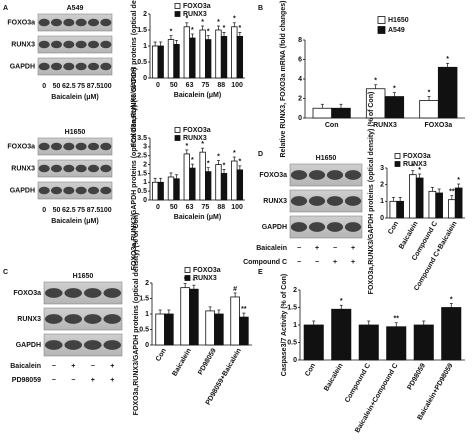 This screenshot has width=474, height=447. What do you see at coordinates (271, 248) in the screenshot?
I see `treatment-label: Baicalein` at bounding box center [271, 248].